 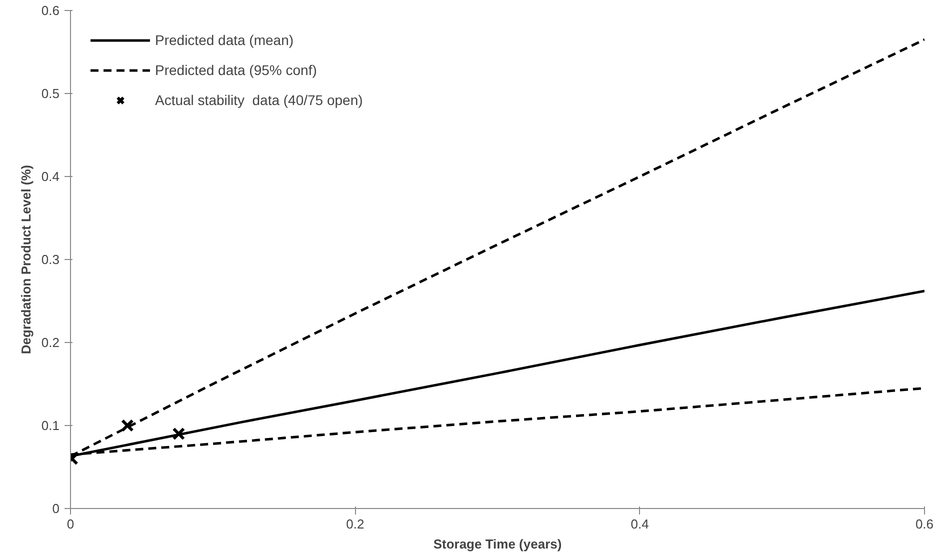 I want to click on y-tick-label: 0, so click(x=56, y=508).